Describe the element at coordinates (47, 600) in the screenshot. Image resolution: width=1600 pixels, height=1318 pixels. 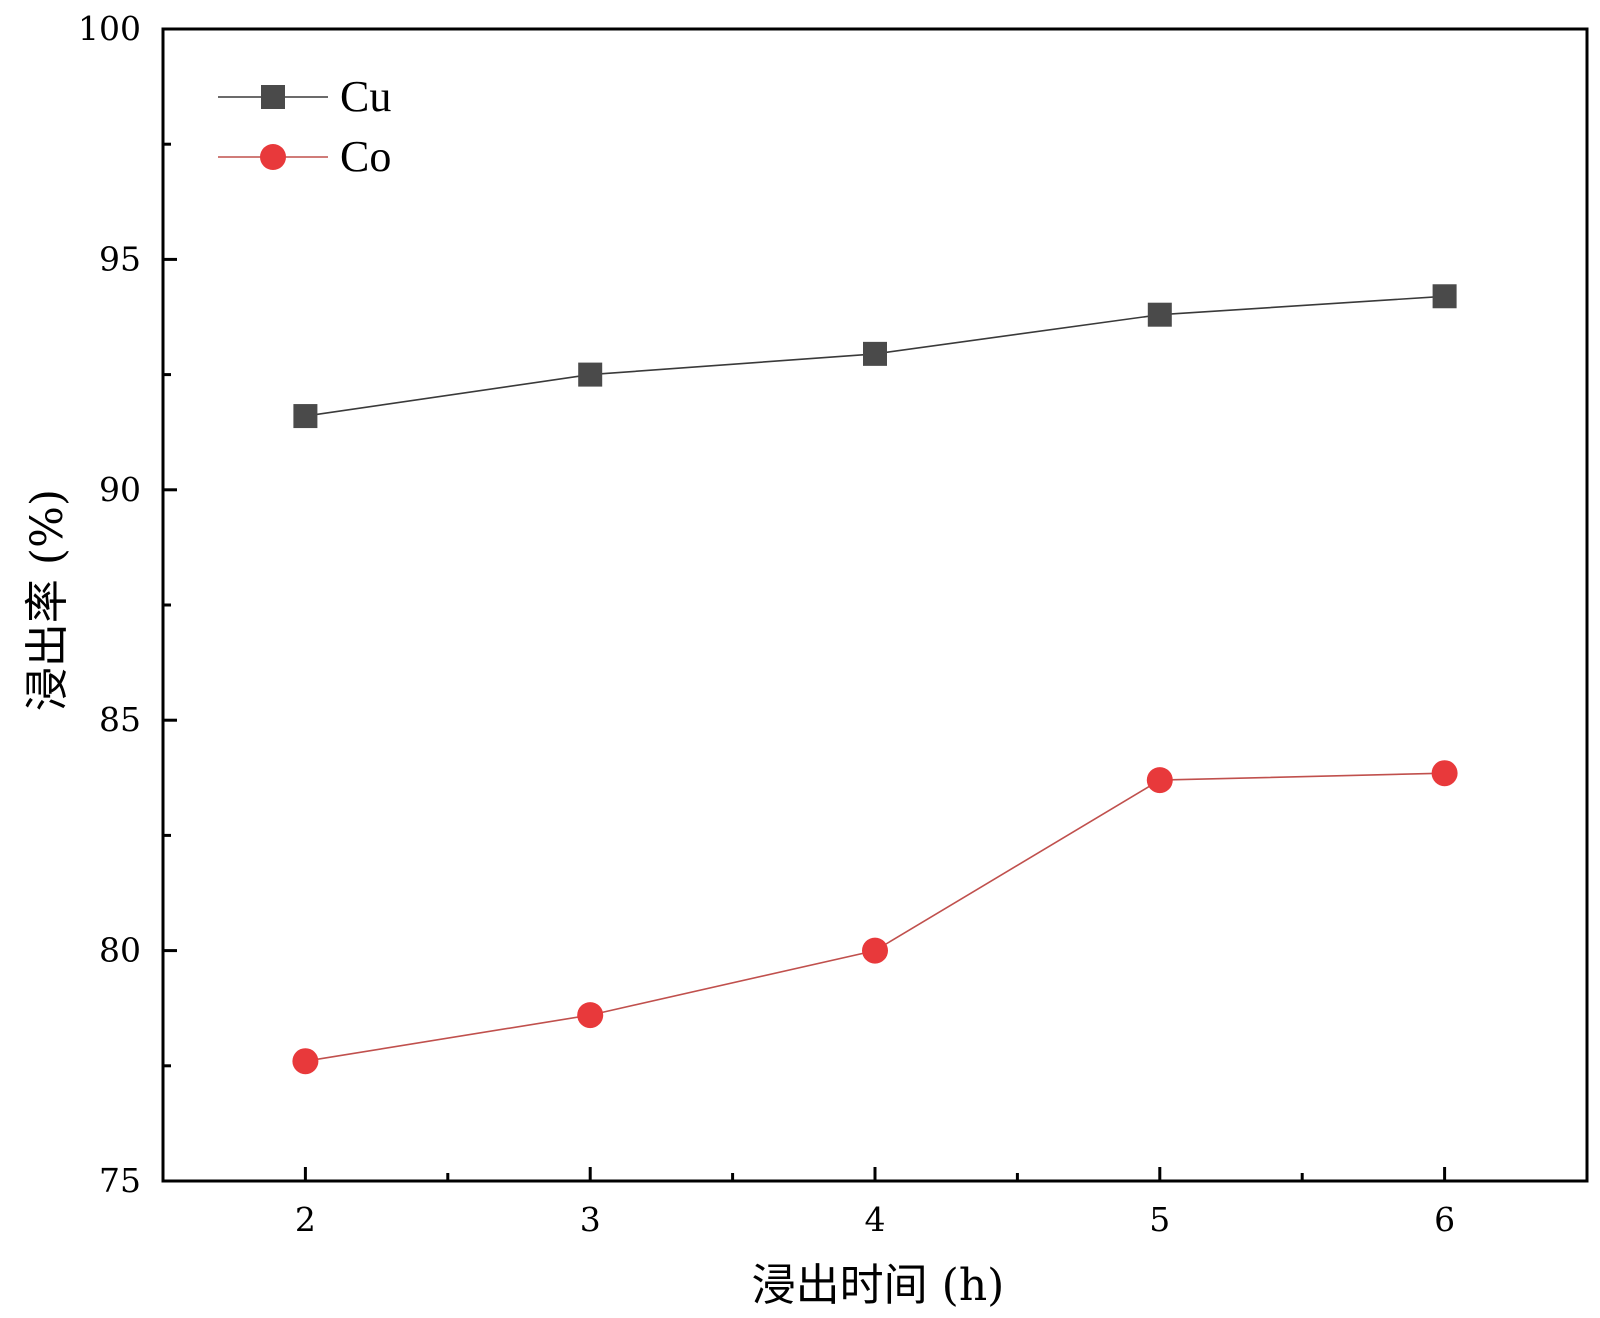
I see `y-axis-title: 浸出率 (%)` at that location.